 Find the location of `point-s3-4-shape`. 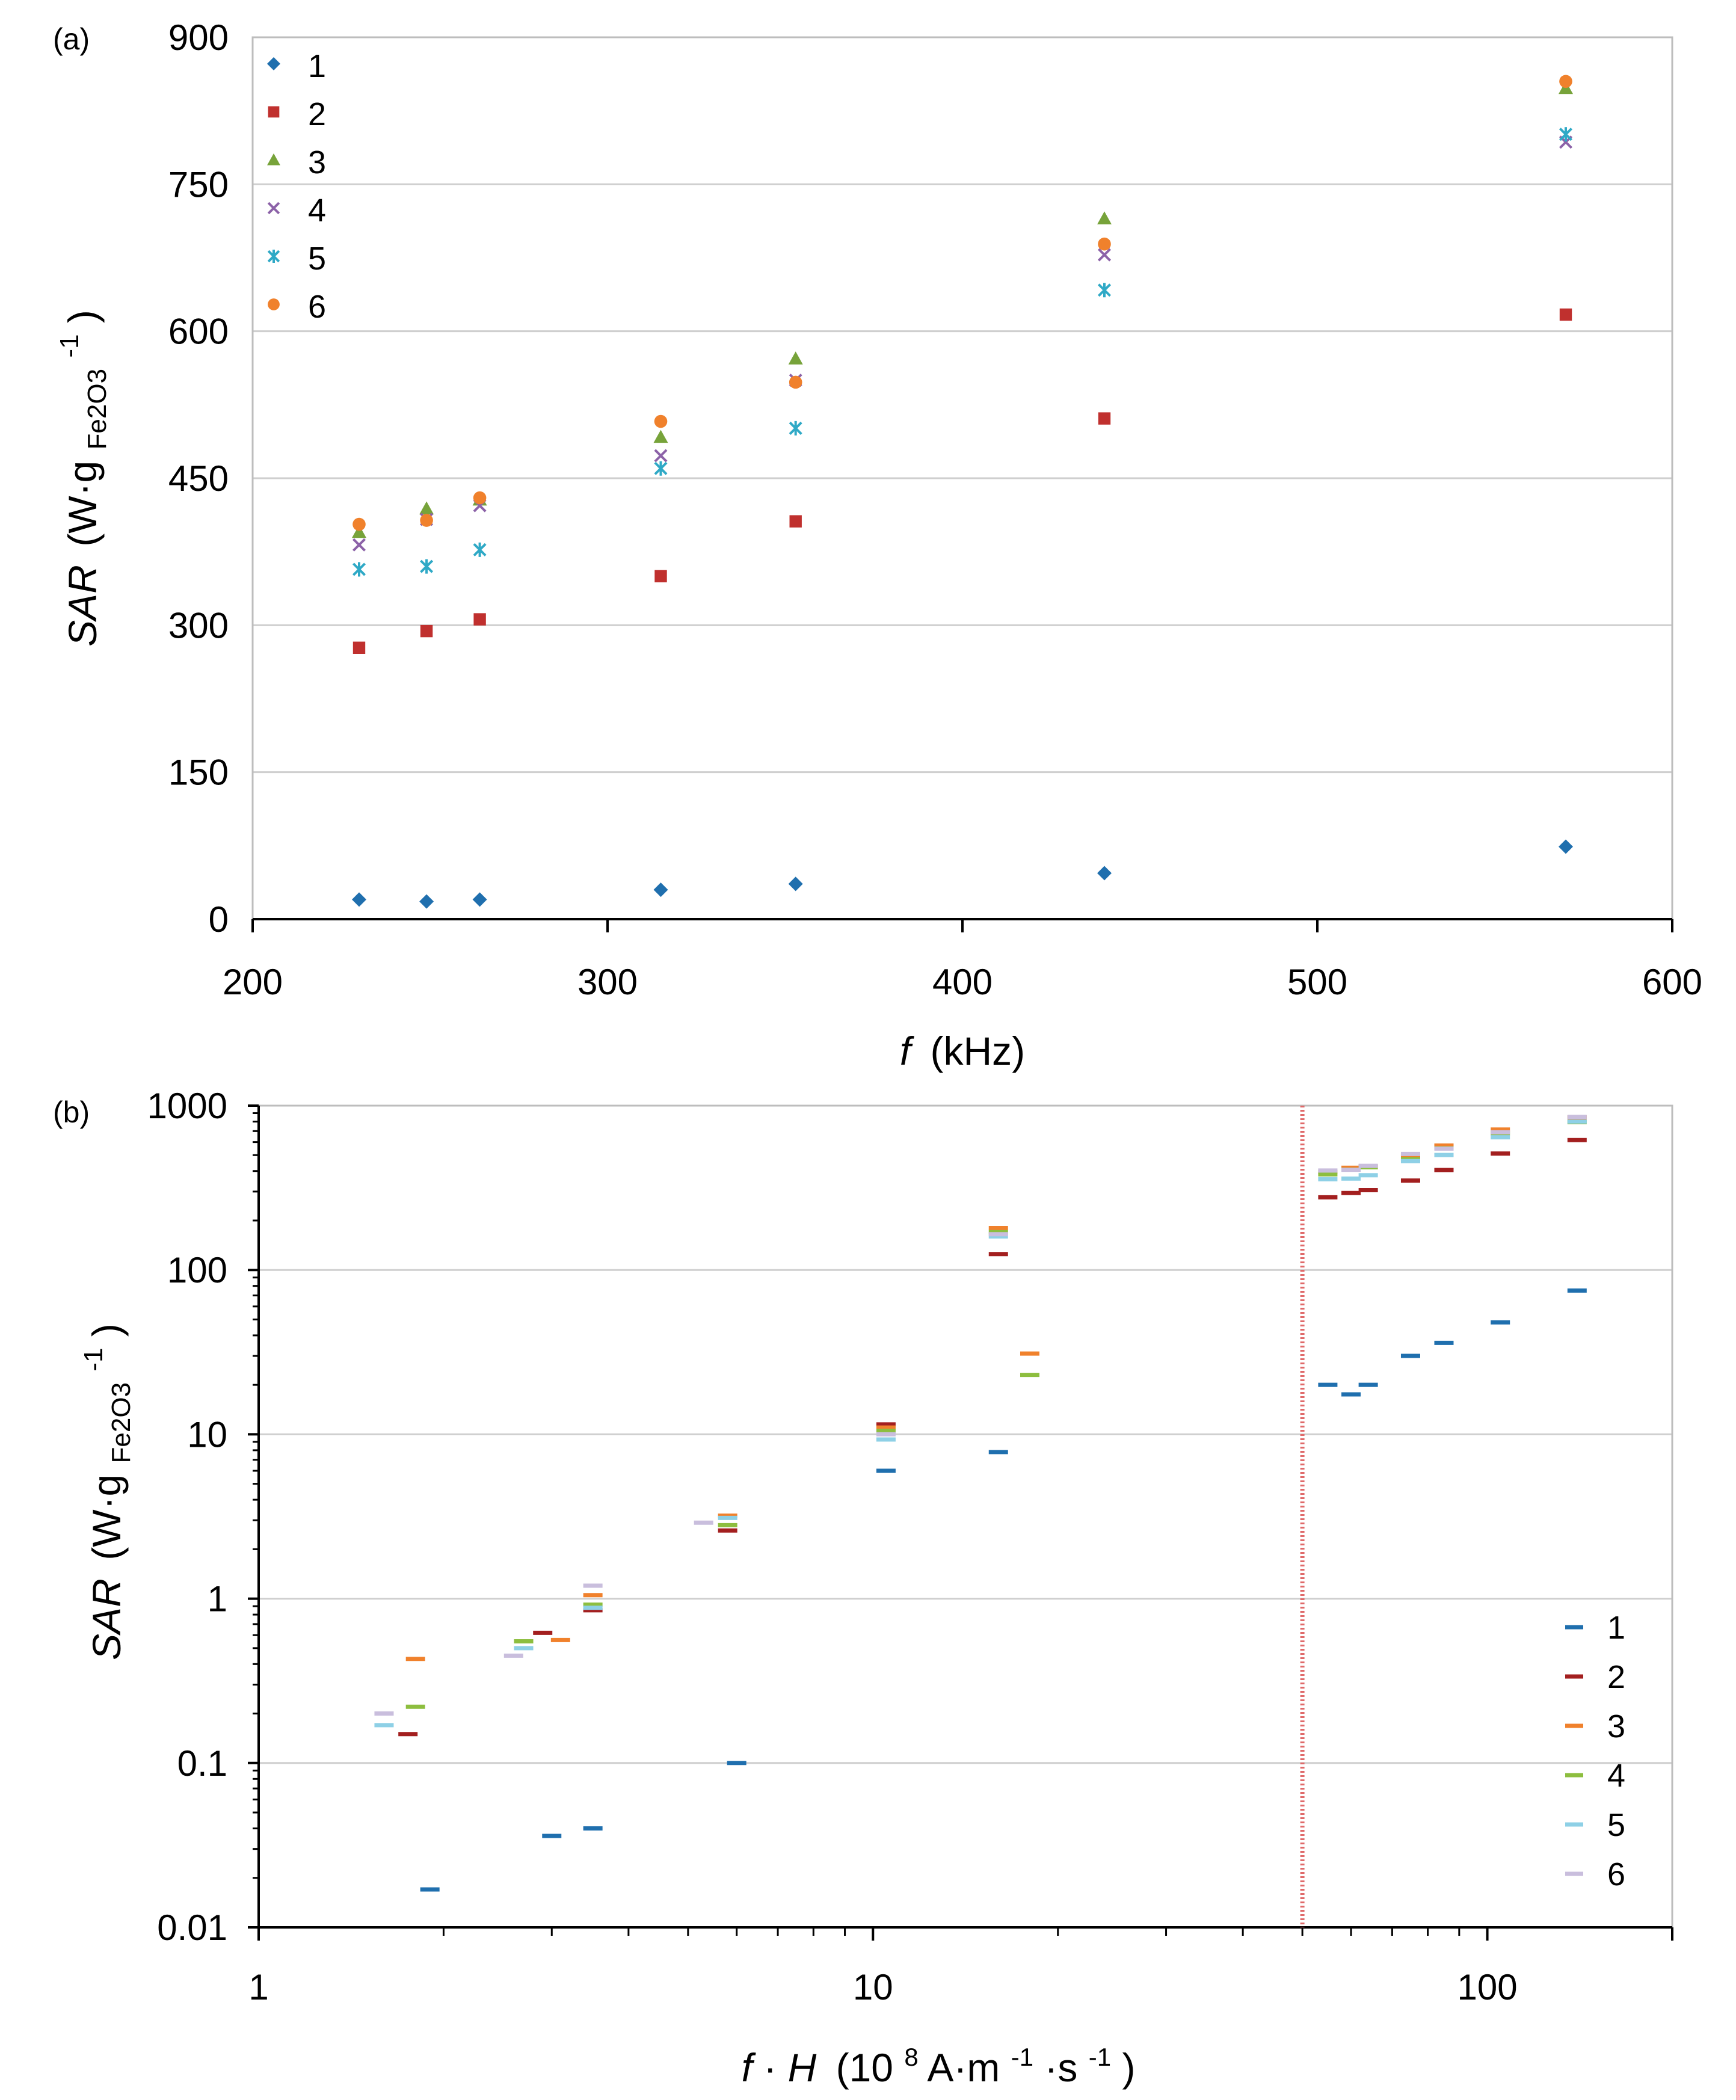

point-s3-4-shape is located at coordinates (795, 358).